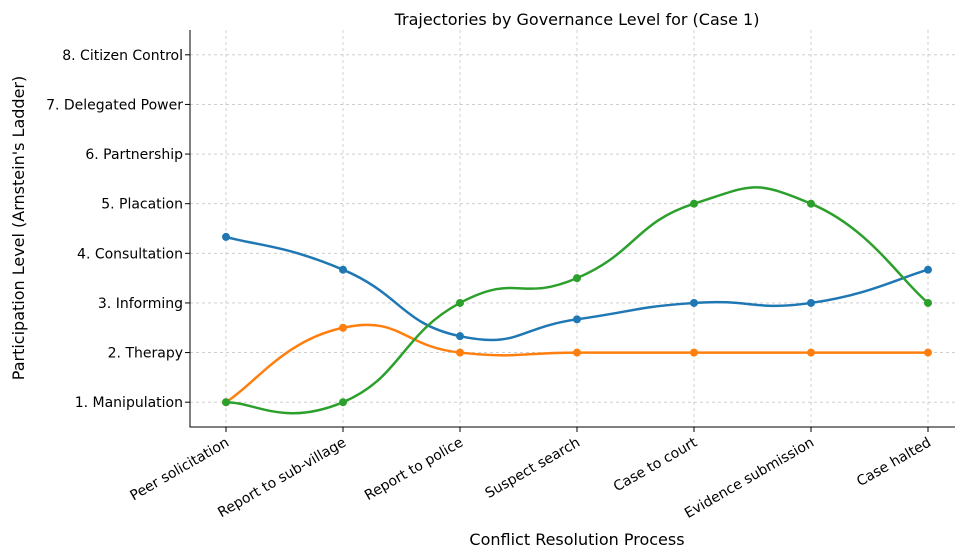 The height and width of the screenshot is (547, 956). What do you see at coordinates (134, 155) in the screenshot?
I see `y-tick-label: 6. Partnership` at bounding box center [134, 155].